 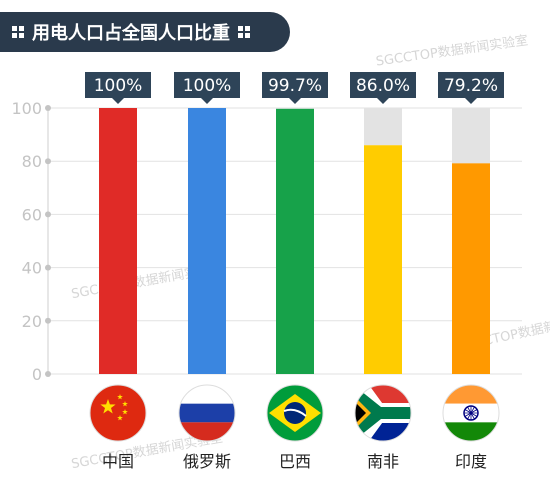 I want to click on y-tick-label: 20, so click(x=32, y=321).